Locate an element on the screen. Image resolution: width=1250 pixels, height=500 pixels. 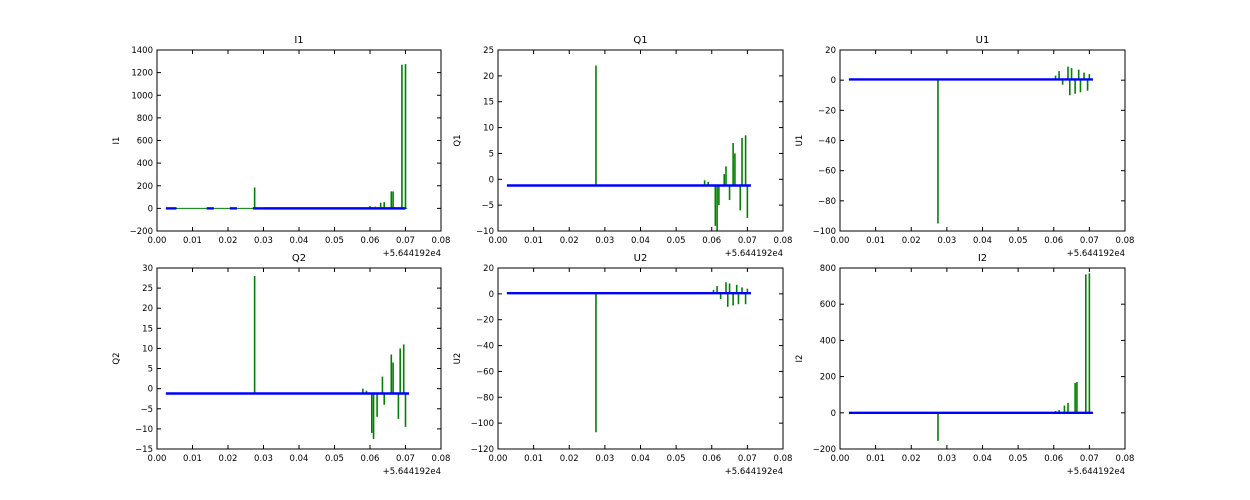
x-tick-label: 0.02 is located at coordinates (911, 459).